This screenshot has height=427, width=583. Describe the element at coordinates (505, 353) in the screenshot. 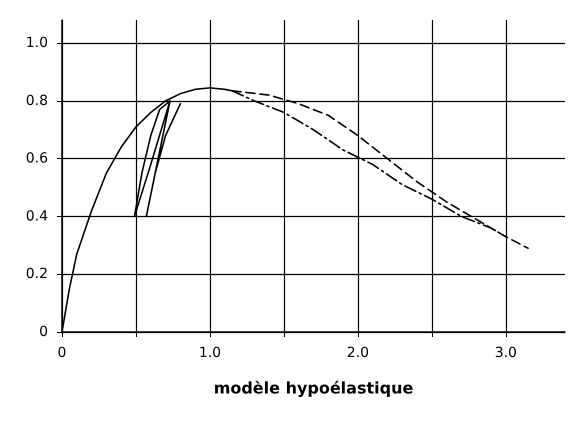

I see `x-tick-label: 3.0` at that location.